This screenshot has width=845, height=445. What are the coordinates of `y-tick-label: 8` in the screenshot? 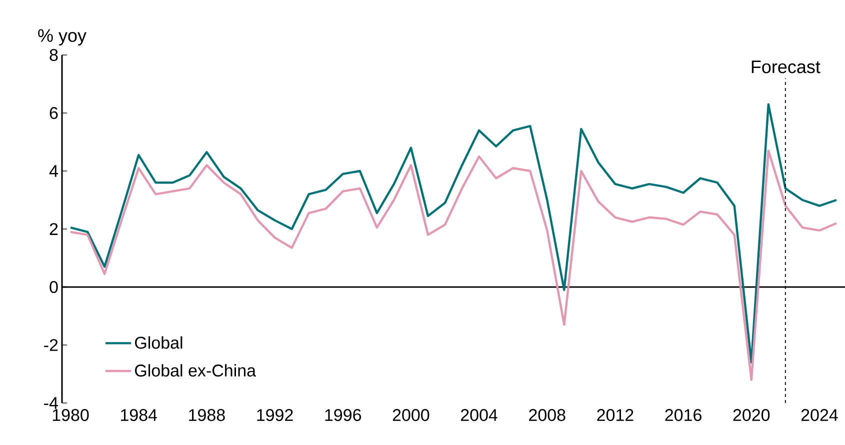 It's located at (54, 55).